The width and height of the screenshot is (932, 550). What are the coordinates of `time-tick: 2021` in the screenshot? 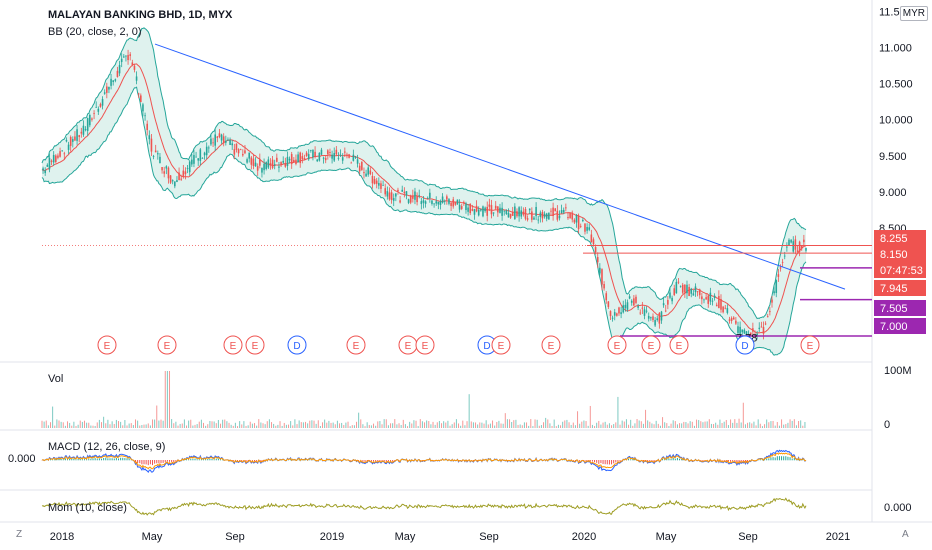 It's located at (838, 537).